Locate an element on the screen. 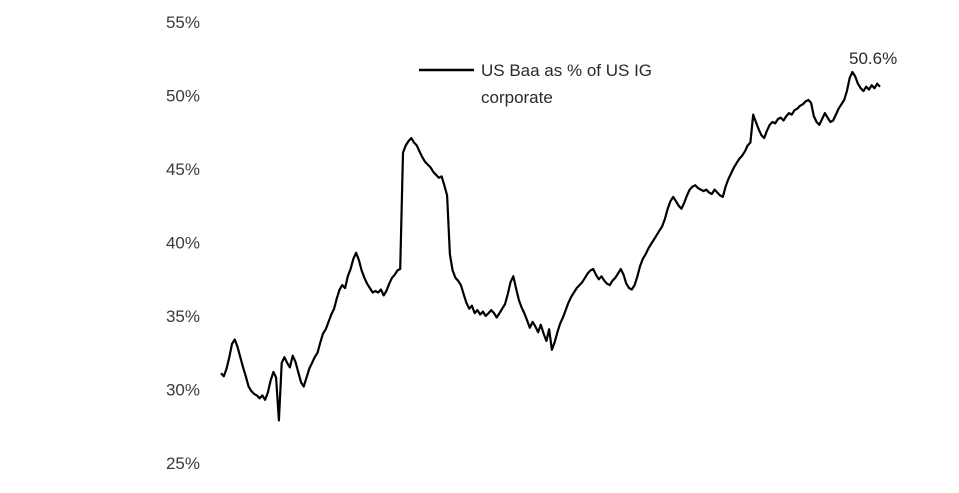 The image size is (959, 493). y-tick-label: 45% is located at coordinates (183, 169).